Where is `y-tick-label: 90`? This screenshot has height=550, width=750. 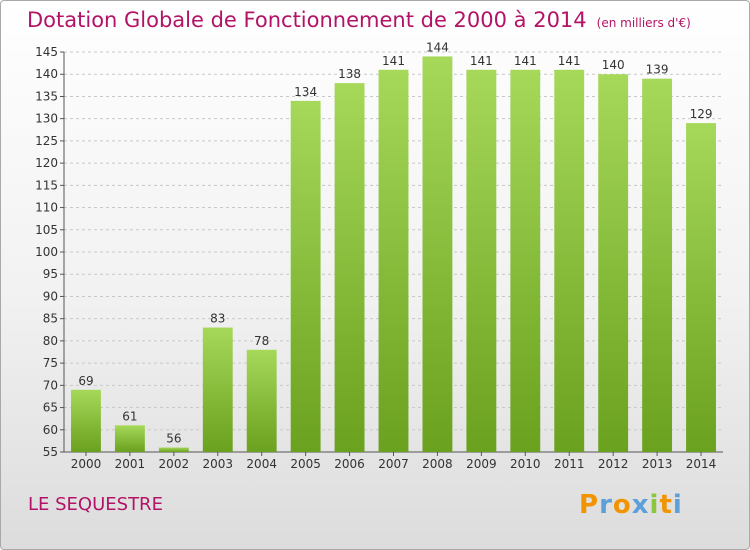 y-tick-label: 90 is located at coordinates (50, 296).